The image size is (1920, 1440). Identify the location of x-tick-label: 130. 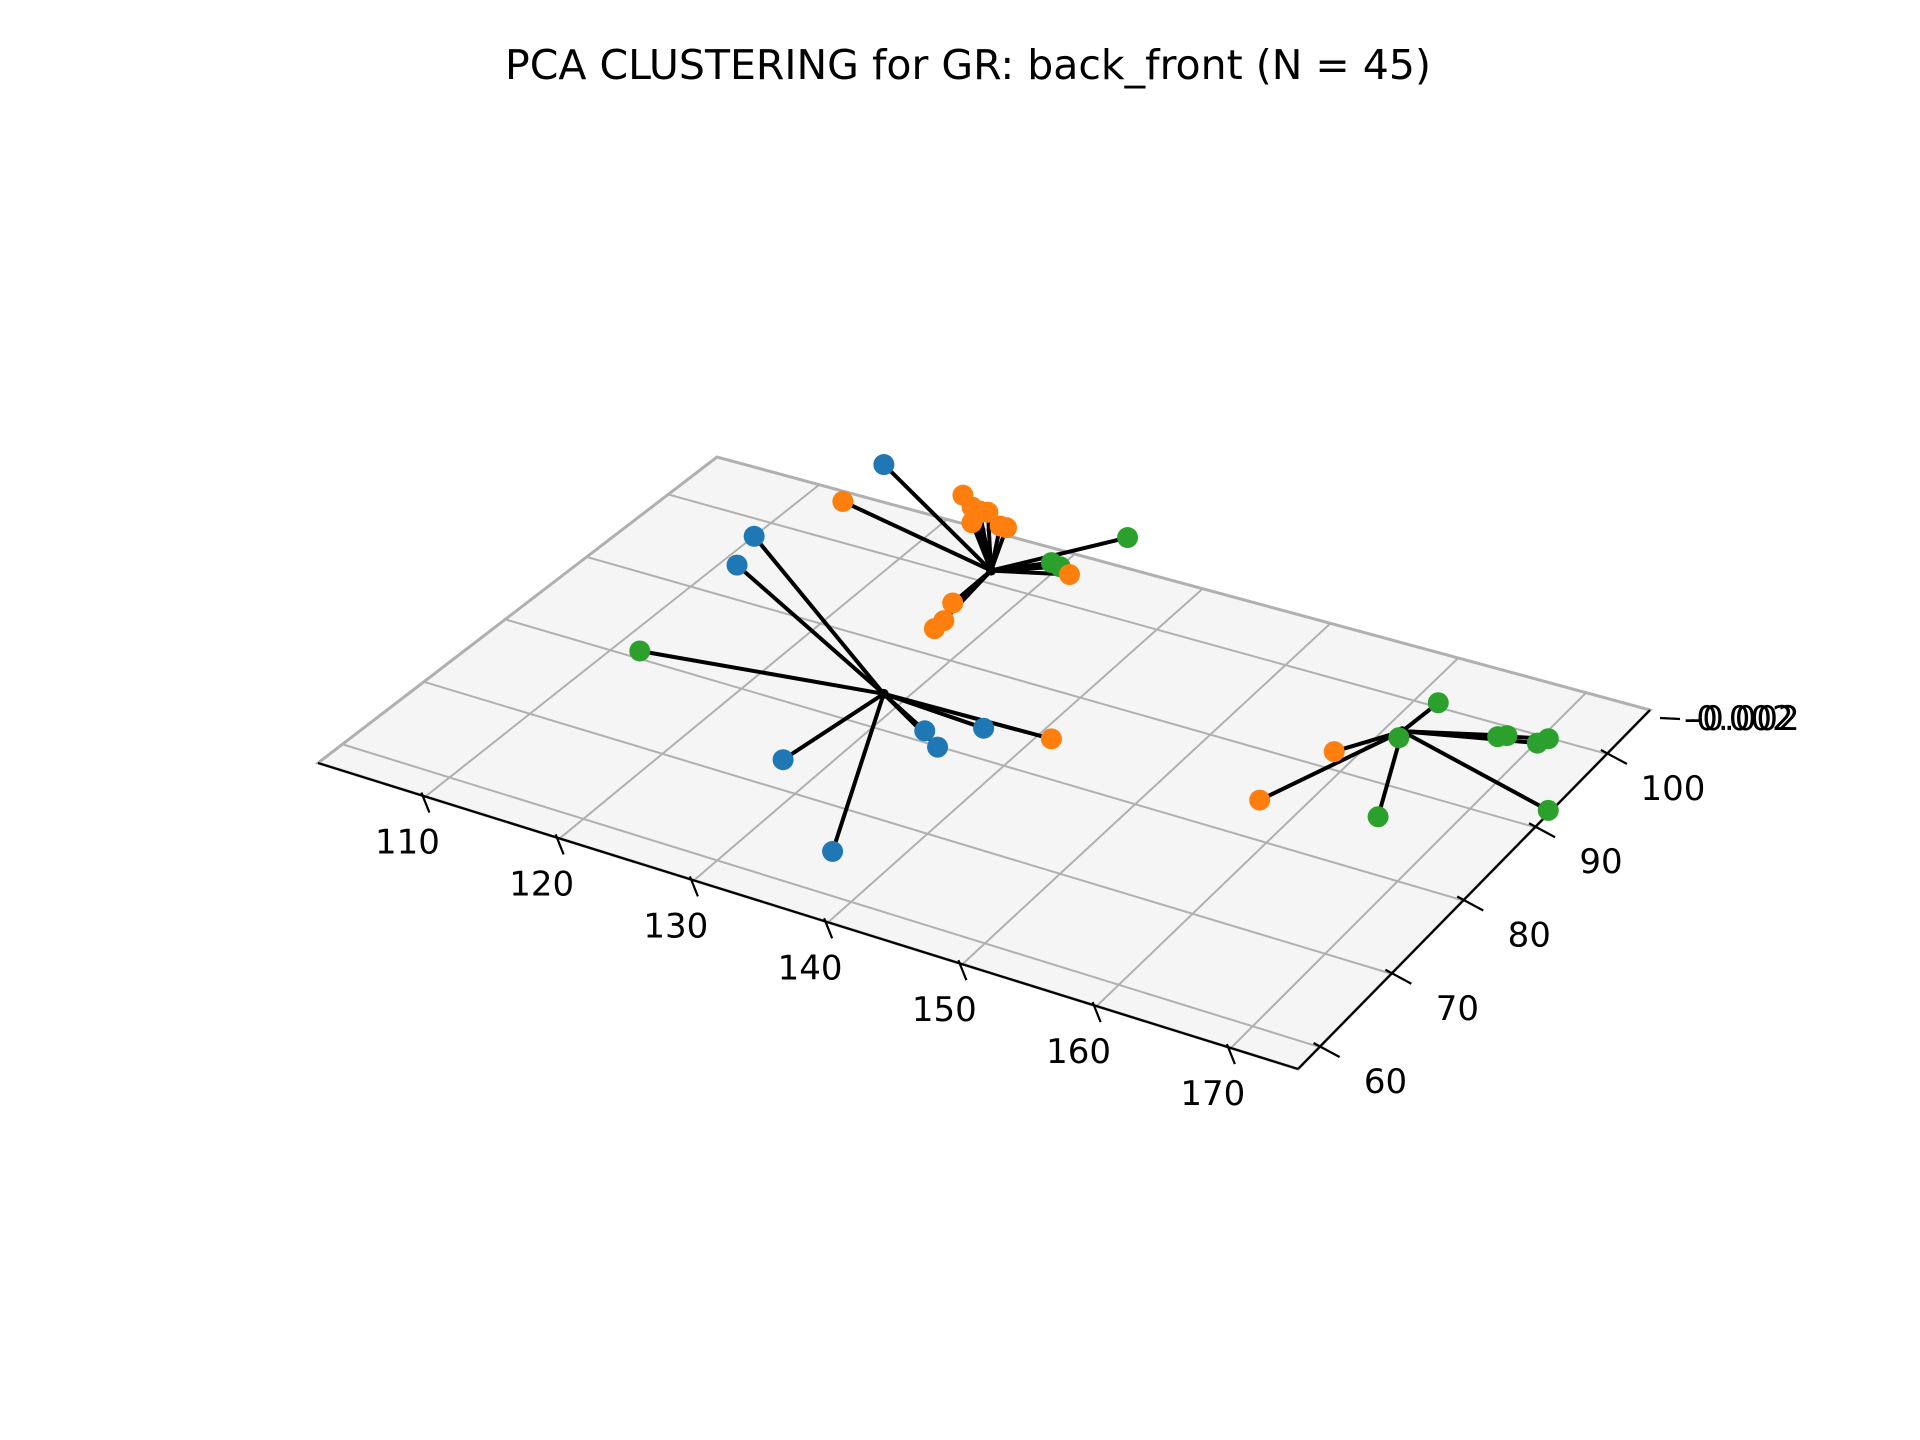
(675, 926).